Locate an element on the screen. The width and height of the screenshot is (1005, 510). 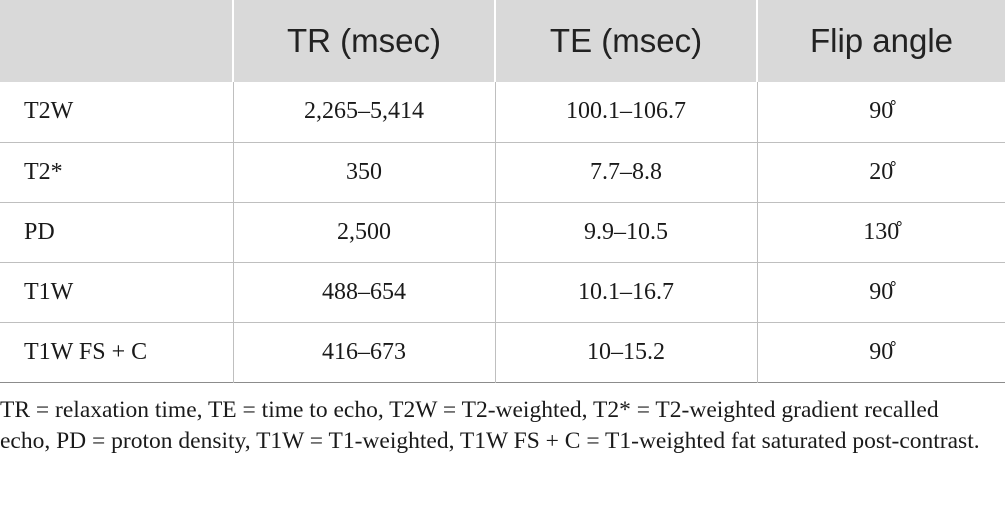
flip-angle-cell: 130̊ is located at coordinates (881, 231).